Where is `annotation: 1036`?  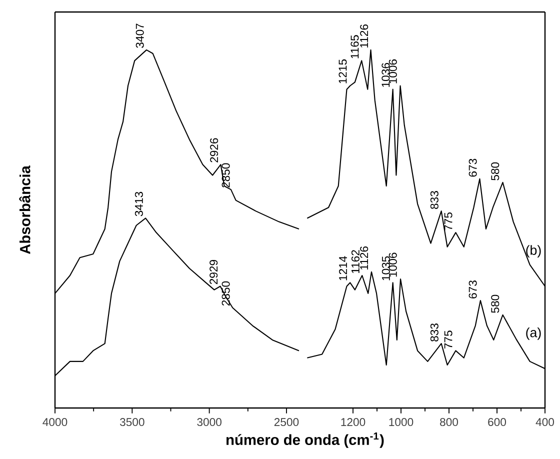
annotation: 1036 is located at coordinates (386, 75).